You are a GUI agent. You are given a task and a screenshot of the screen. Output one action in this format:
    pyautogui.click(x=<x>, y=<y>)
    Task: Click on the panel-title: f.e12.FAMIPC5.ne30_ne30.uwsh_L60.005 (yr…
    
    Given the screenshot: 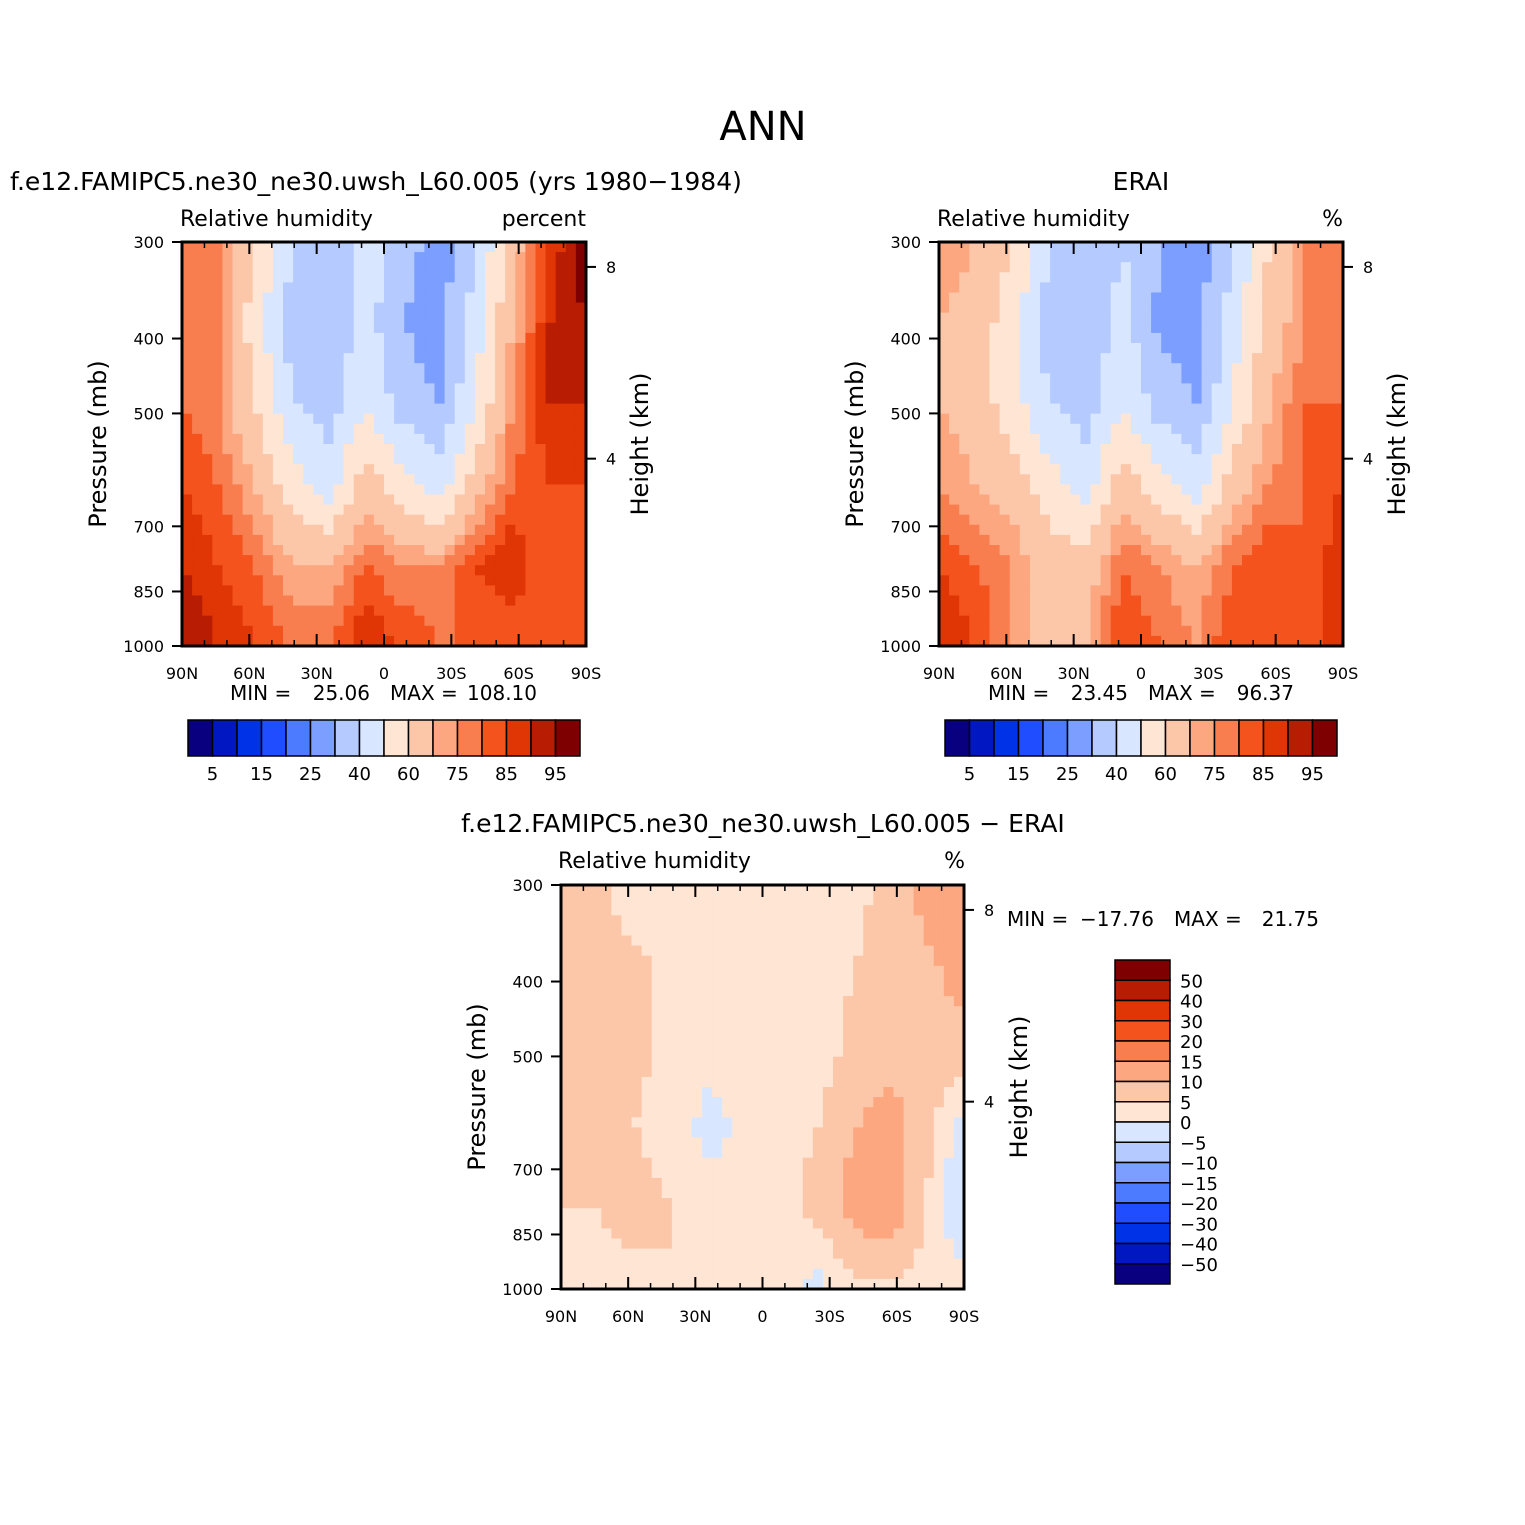 What is the action you would take?
    pyautogui.click(x=376, y=181)
    